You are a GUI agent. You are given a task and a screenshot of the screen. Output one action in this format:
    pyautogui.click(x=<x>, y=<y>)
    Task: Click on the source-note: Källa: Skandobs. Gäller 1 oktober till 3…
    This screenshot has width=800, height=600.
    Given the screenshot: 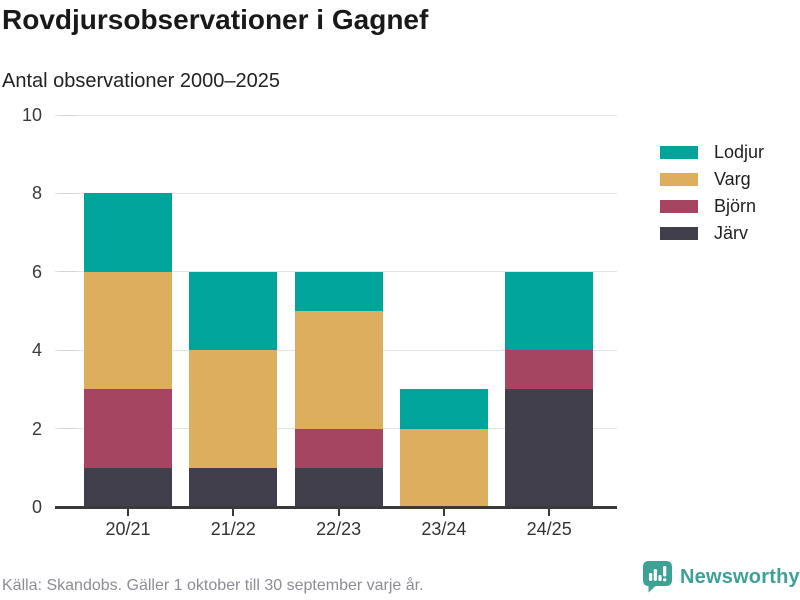 What is the action you would take?
    pyautogui.click(x=213, y=585)
    